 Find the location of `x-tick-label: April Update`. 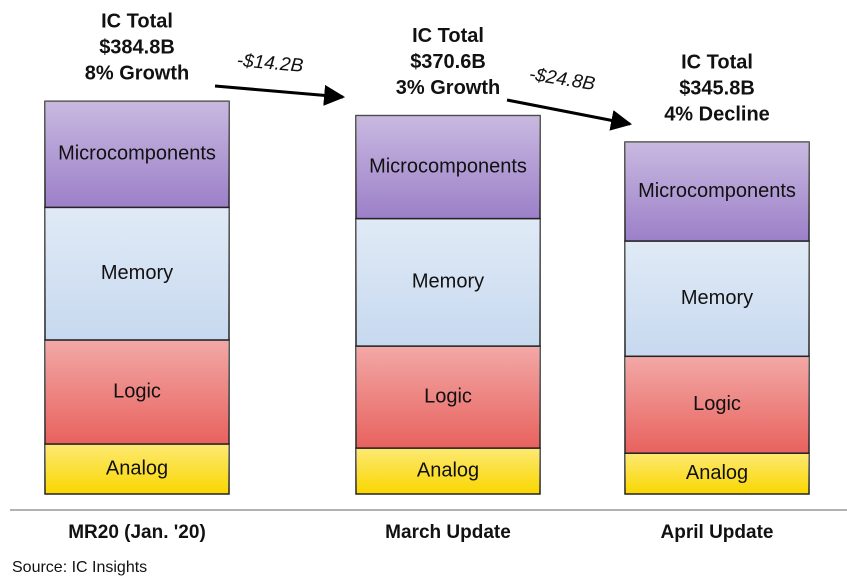

x-tick-label: April Update is located at coordinates (717, 532).